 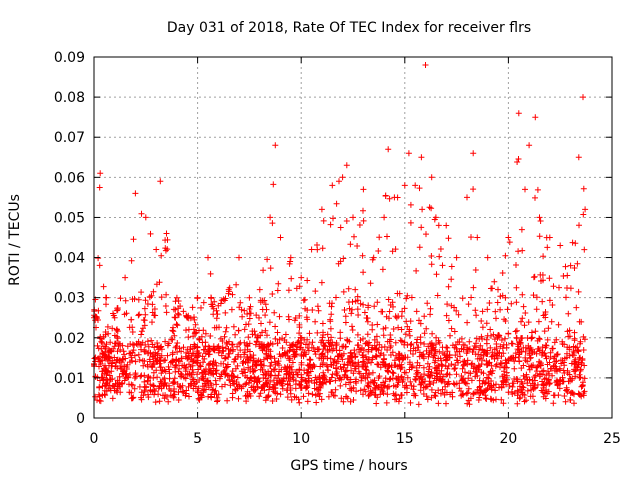 What do you see at coordinates (69, 379) in the screenshot?
I see `y-tick-label: 0.01` at bounding box center [69, 379].